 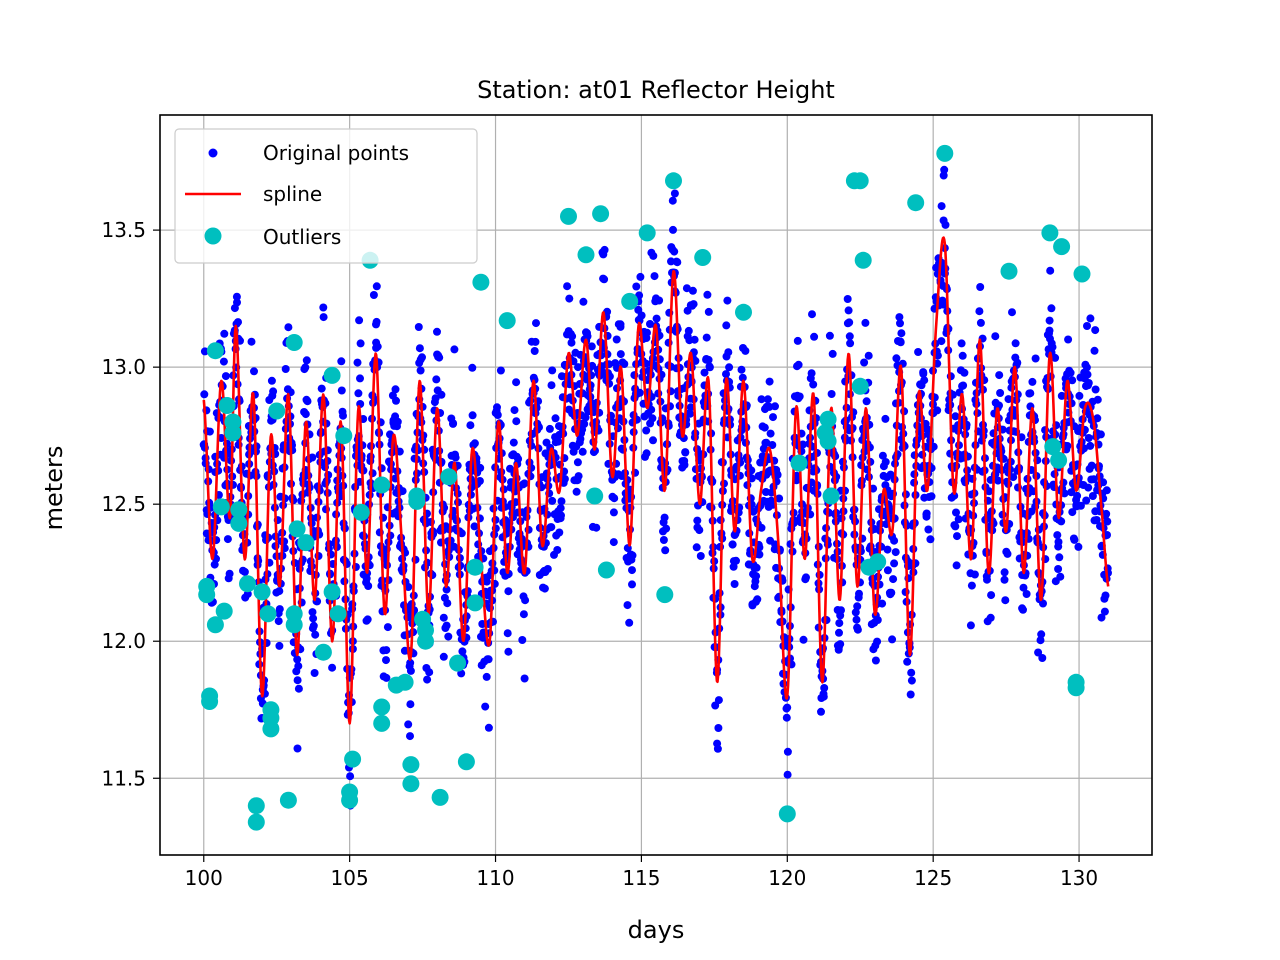 I want to click on y-tick-label: 13.0, so click(x=123, y=367).